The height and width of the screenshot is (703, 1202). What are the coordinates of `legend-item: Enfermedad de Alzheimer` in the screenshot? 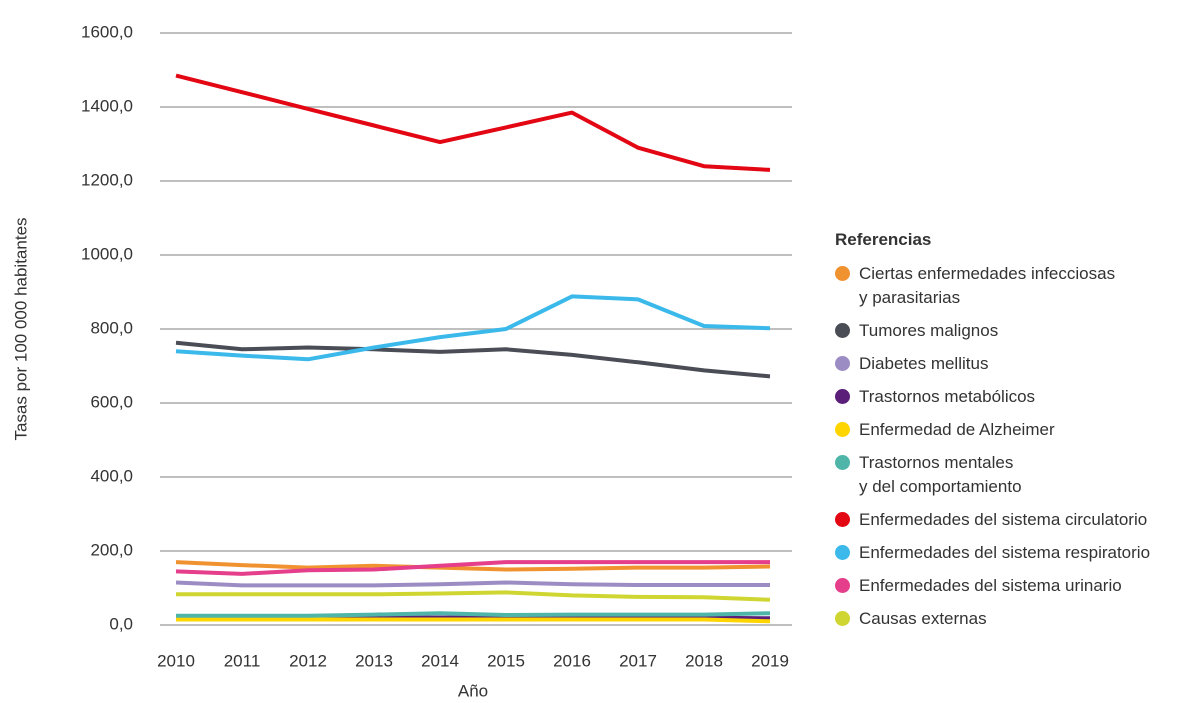 It's located at (992, 430).